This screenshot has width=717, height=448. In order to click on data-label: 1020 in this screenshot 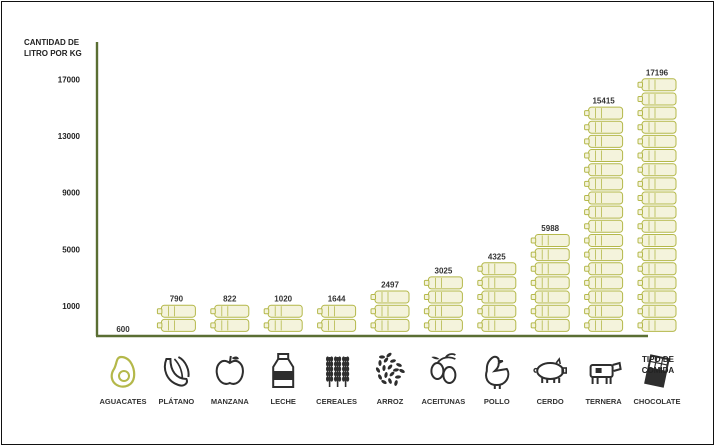, I will do `click(283, 299)`.